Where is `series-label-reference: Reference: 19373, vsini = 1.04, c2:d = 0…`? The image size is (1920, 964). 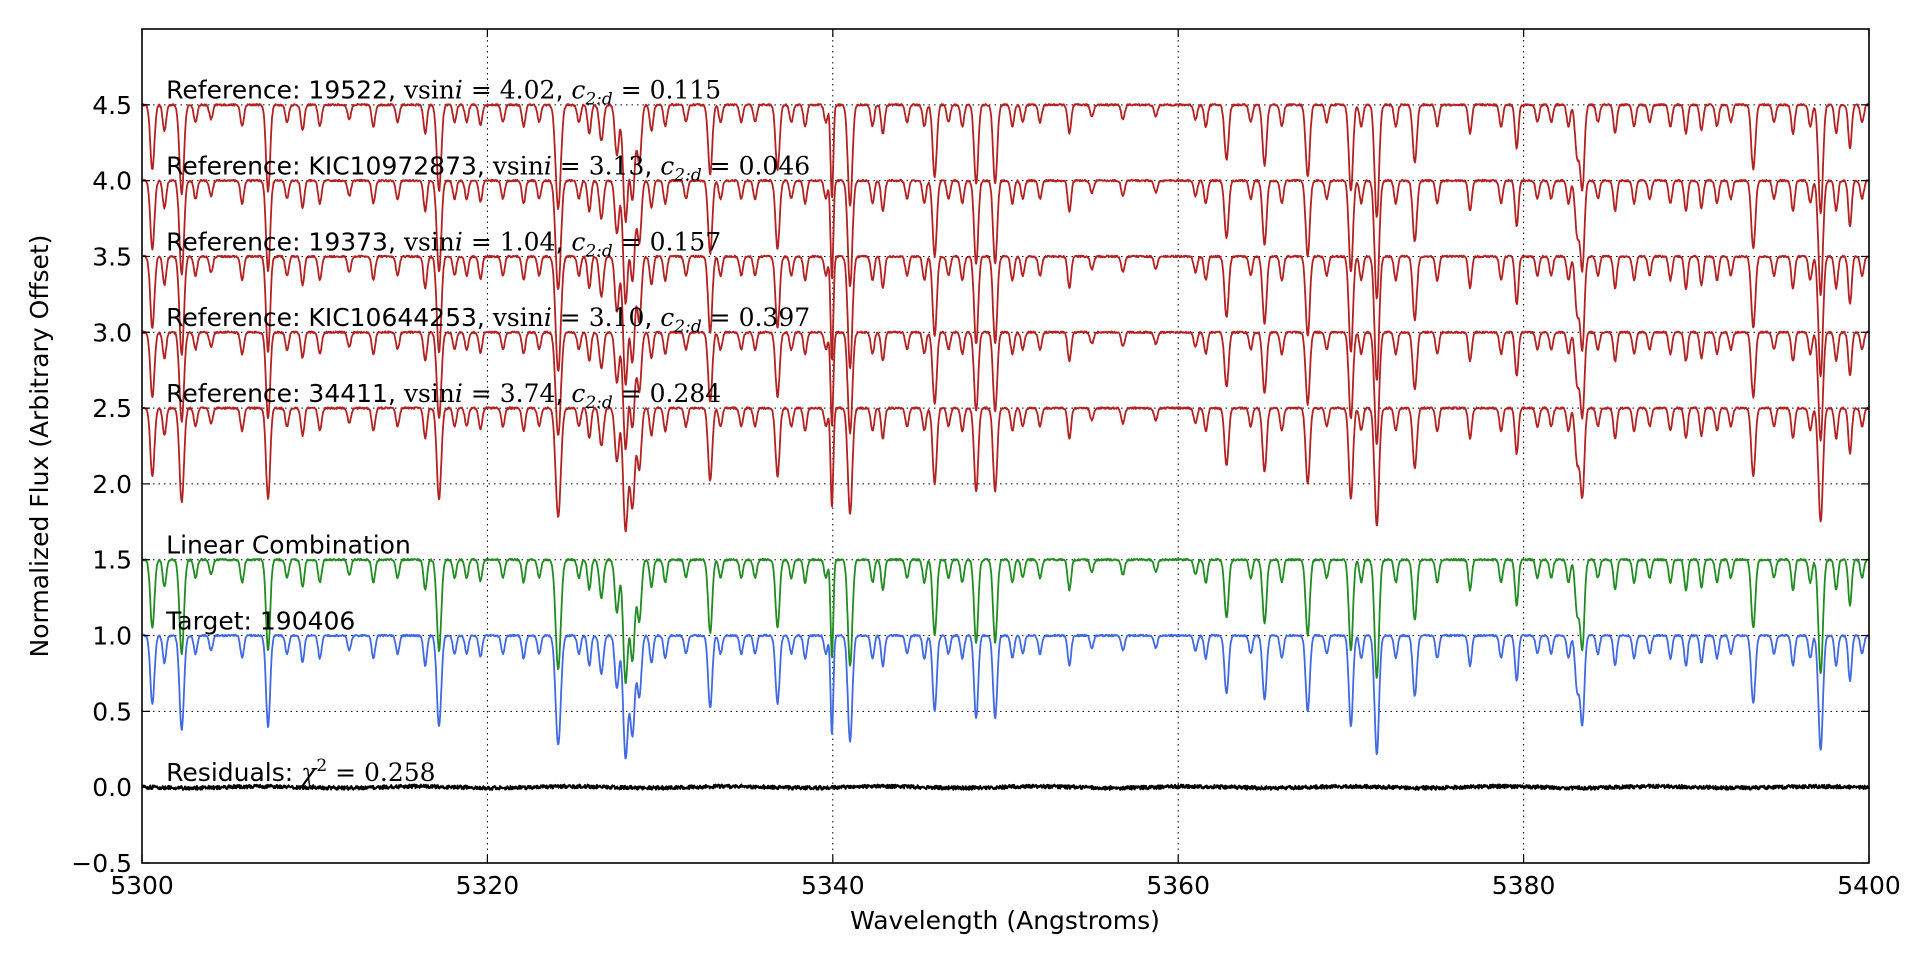 series-label-reference: Reference: 19373, vsini = 1.04, c2:d = 0… is located at coordinates (443, 244).